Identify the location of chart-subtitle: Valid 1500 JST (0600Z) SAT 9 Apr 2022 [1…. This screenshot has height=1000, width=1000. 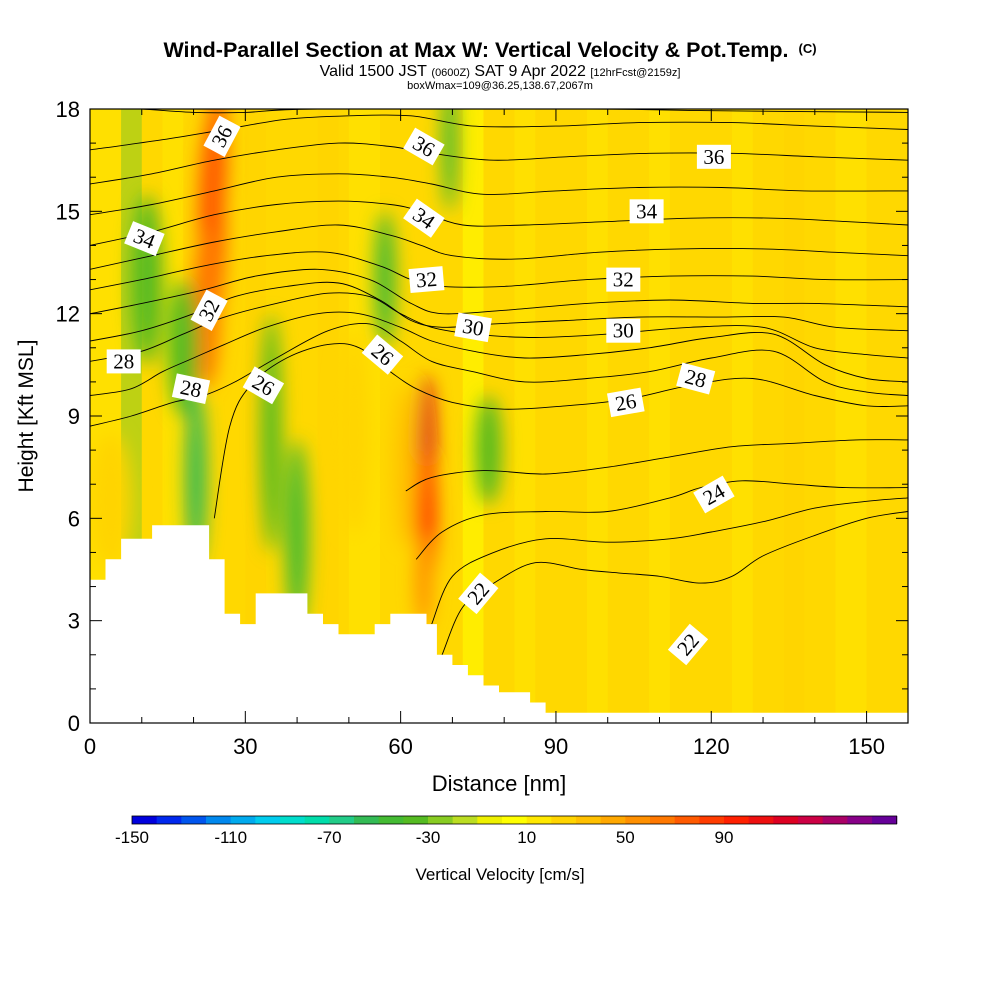
(500, 71).